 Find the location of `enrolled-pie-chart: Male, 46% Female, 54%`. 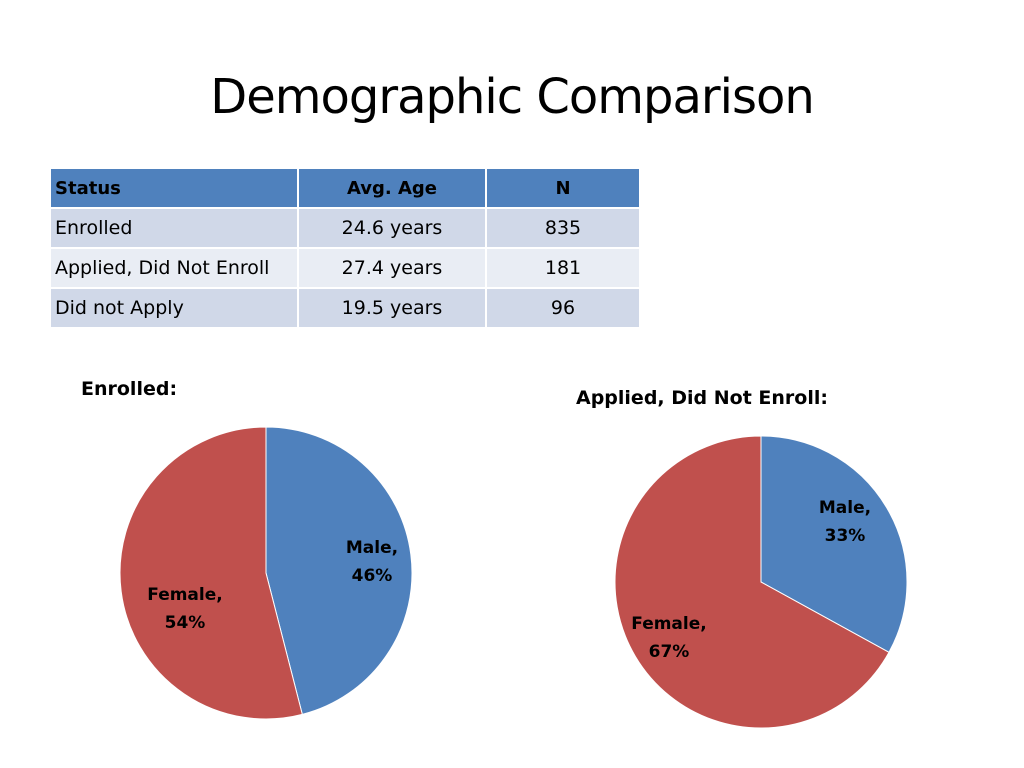

enrolled-pie-chart: Male, 46% Female, 54% is located at coordinates (266, 573).